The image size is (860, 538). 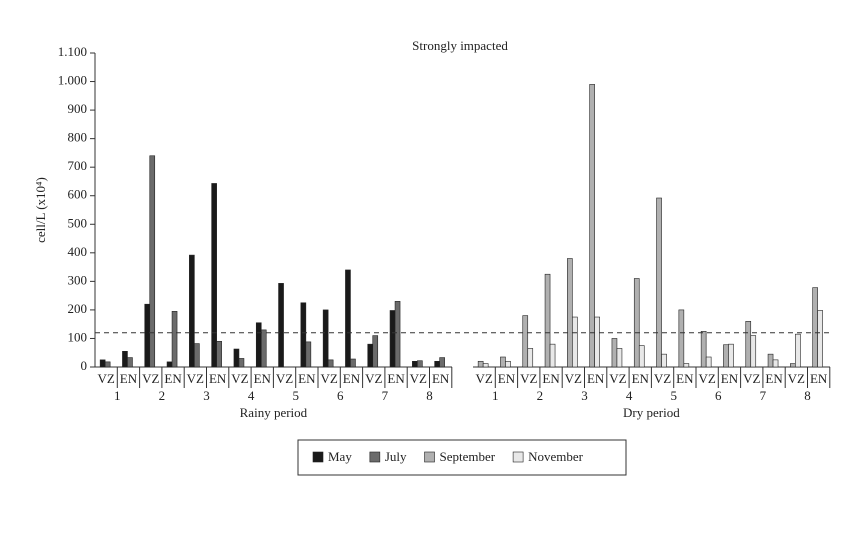 I want to click on legend-label: September, so click(x=468, y=456).